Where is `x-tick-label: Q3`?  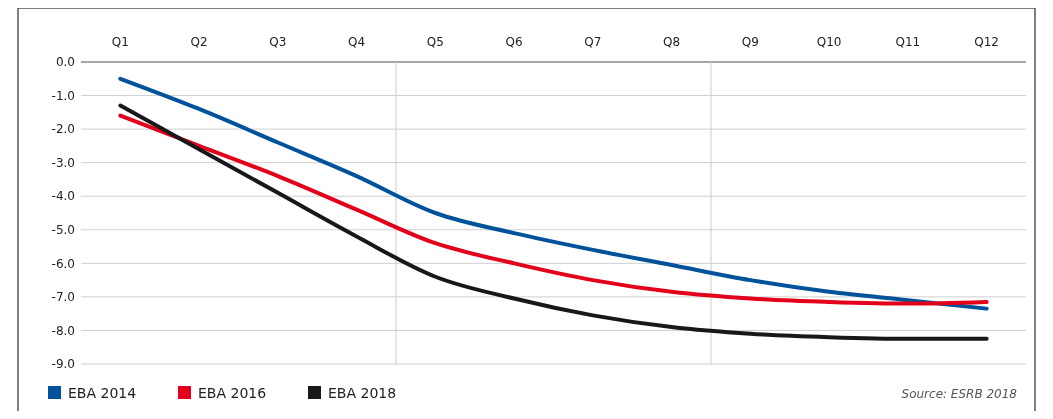
x-tick-label: Q3 is located at coordinates (278, 42).